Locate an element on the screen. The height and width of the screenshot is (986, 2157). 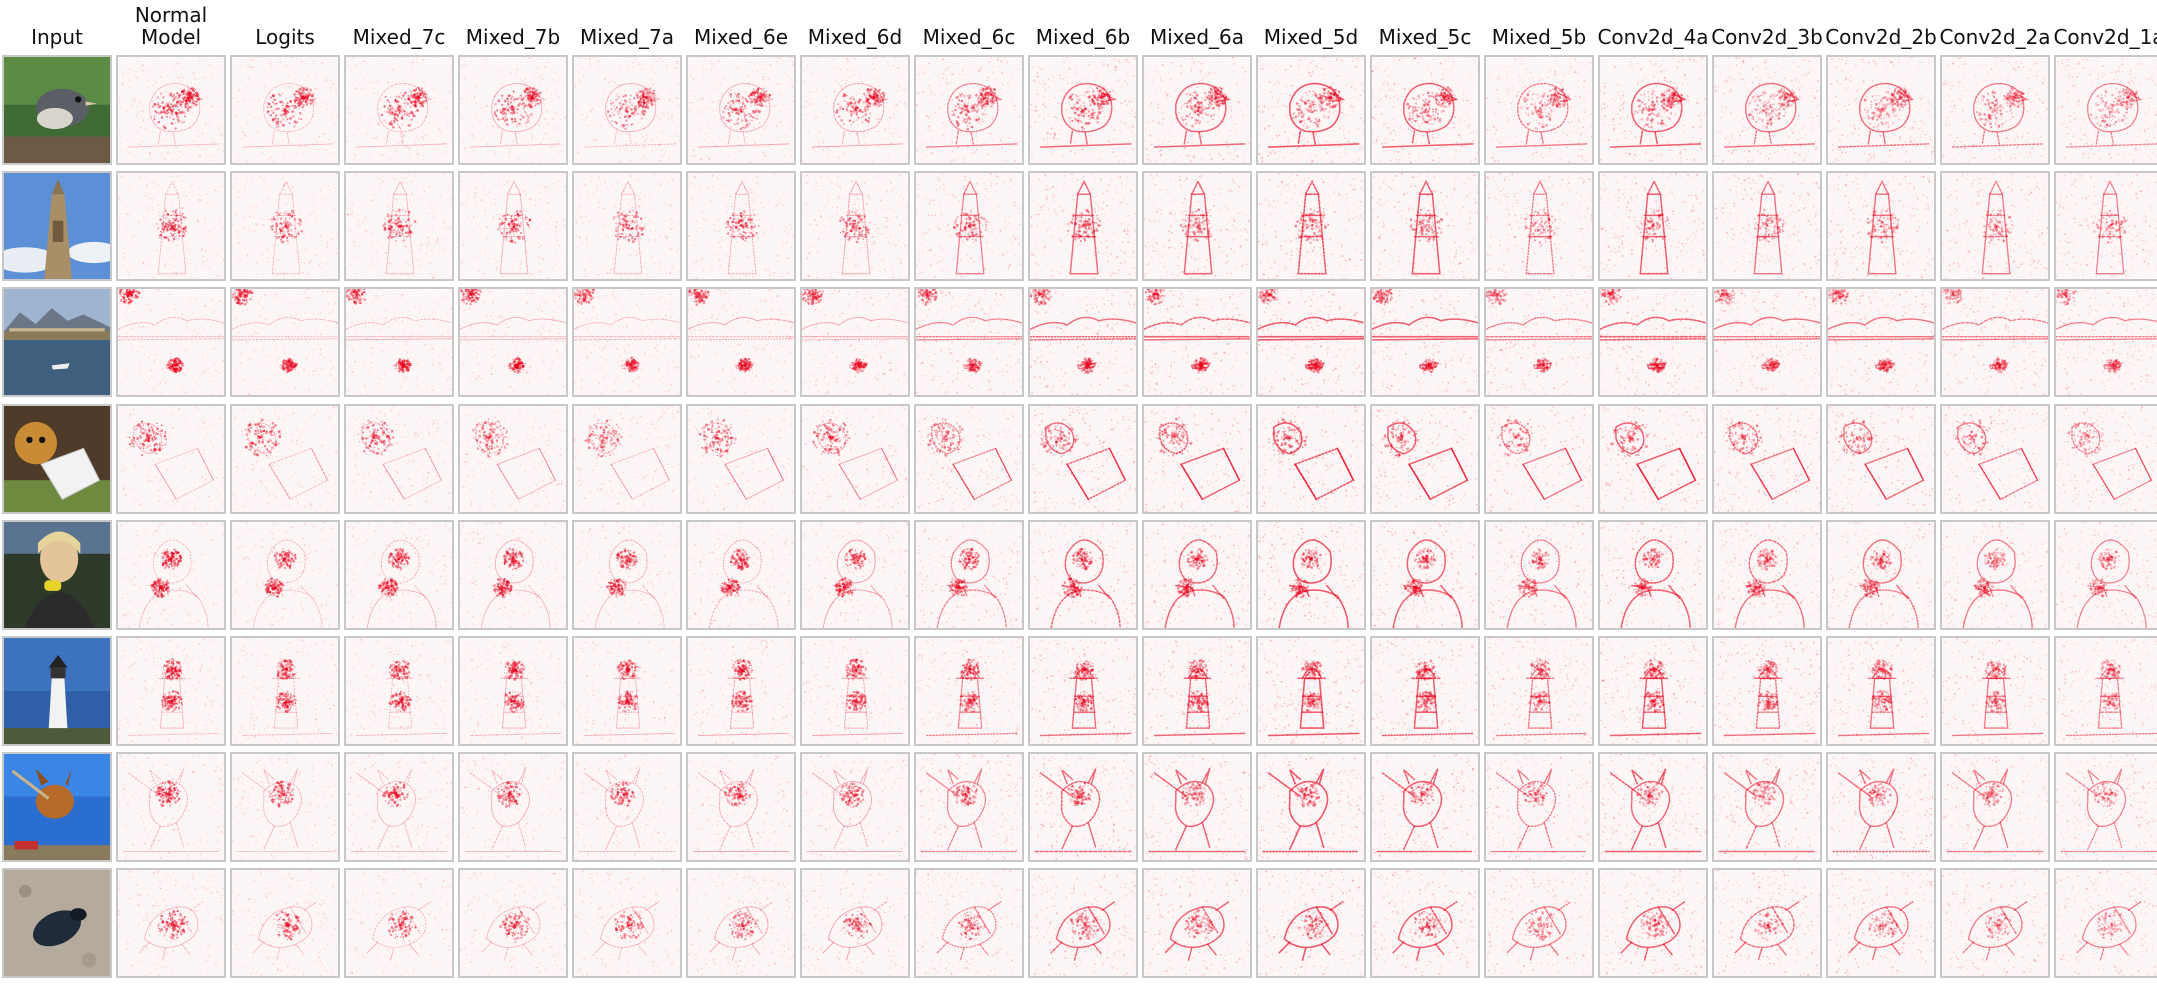
column-header-12: Mixed_5c is located at coordinates (1425, 26).